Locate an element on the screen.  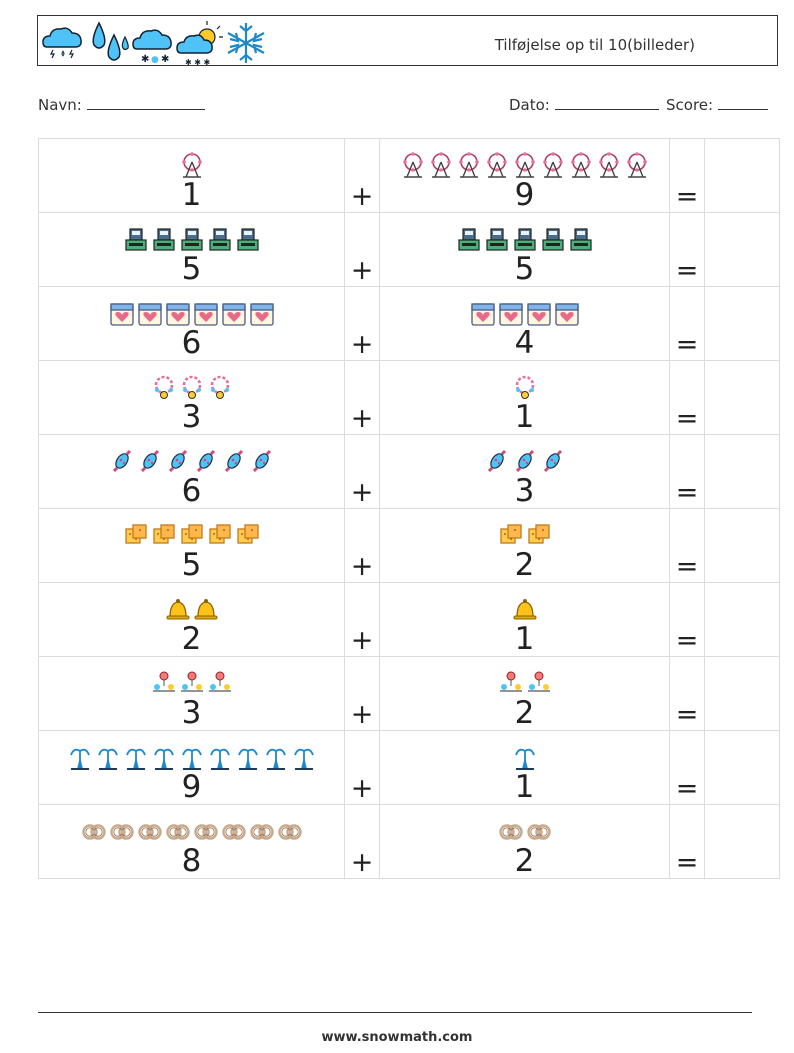
problem-row: 5 +5 = is located at coordinates (409, 249).